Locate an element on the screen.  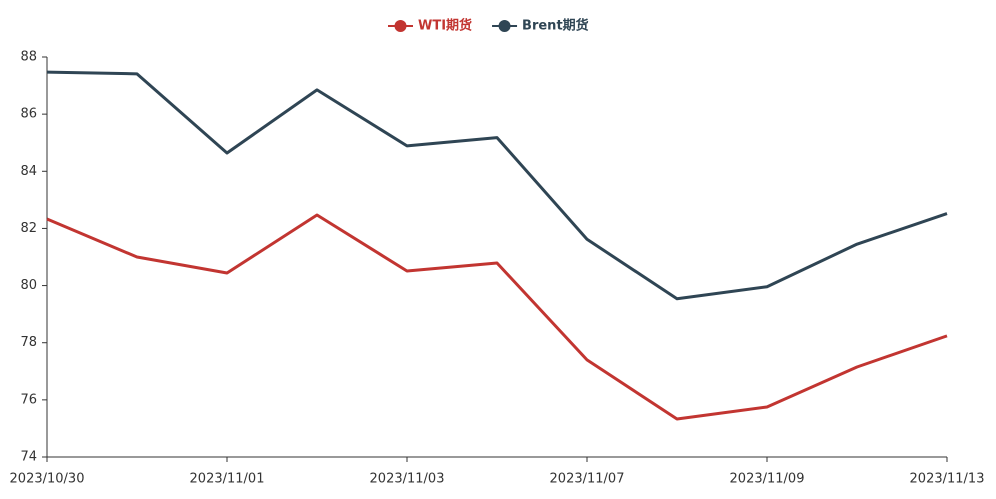
y-tick-label: 88 is located at coordinates (28, 57).